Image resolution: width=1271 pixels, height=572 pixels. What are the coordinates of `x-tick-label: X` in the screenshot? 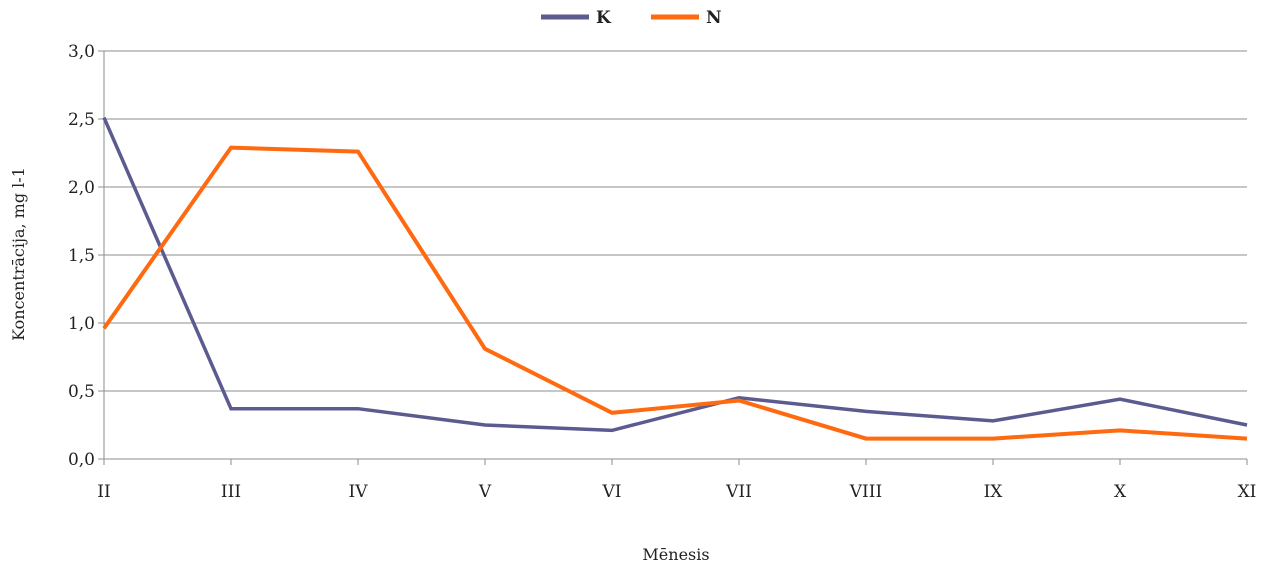 It's located at (1120, 492).